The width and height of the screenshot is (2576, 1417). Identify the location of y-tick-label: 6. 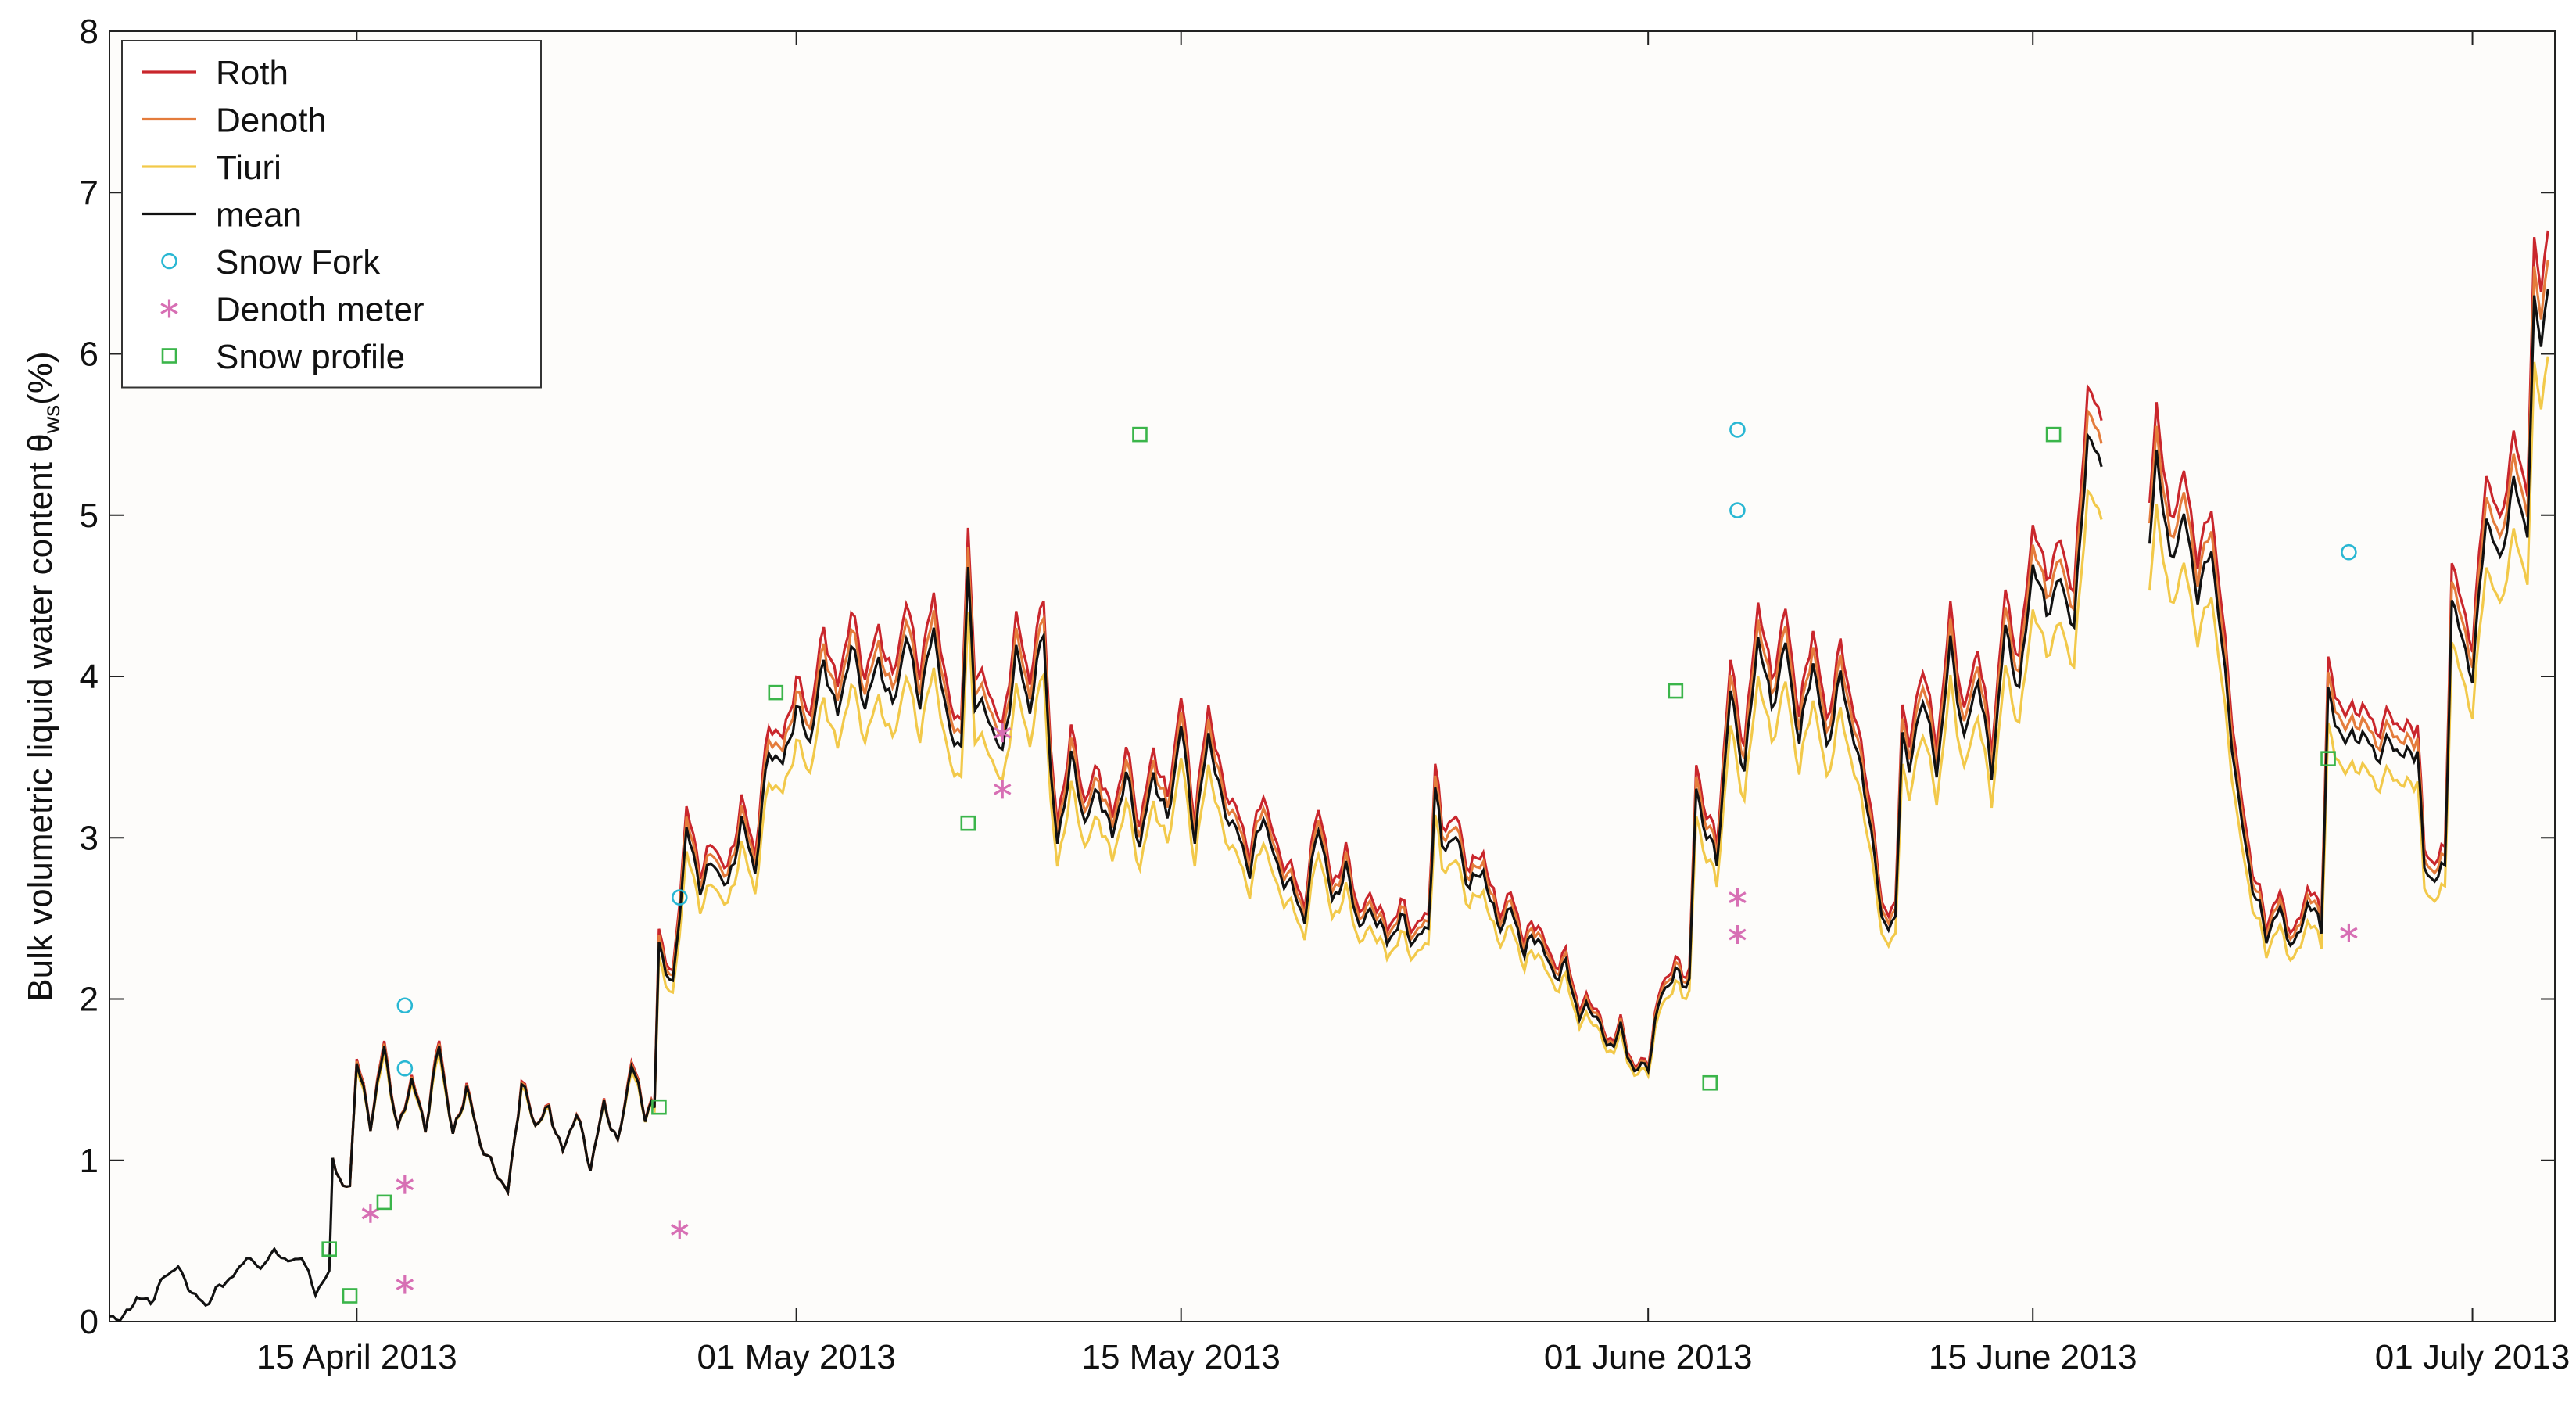
(89, 355).